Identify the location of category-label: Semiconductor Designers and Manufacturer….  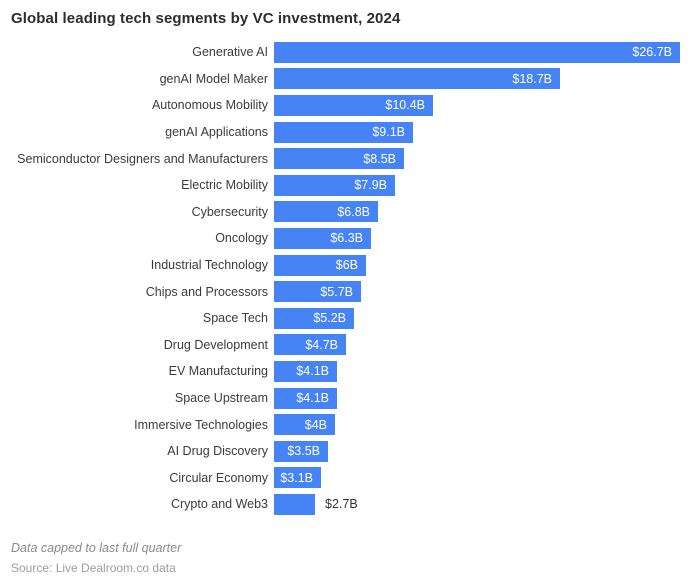
(142, 158).